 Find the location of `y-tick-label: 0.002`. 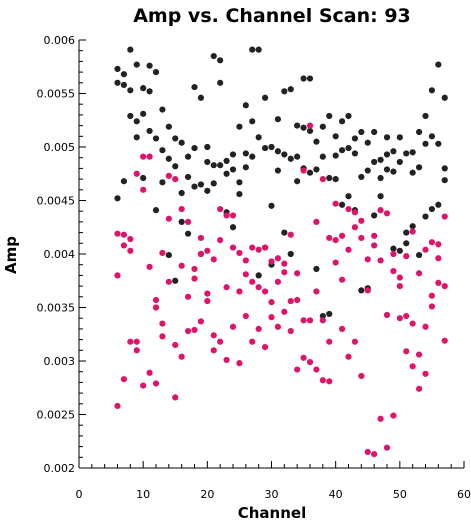

y-tick-label: 0.002 is located at coordinates (60, 468).